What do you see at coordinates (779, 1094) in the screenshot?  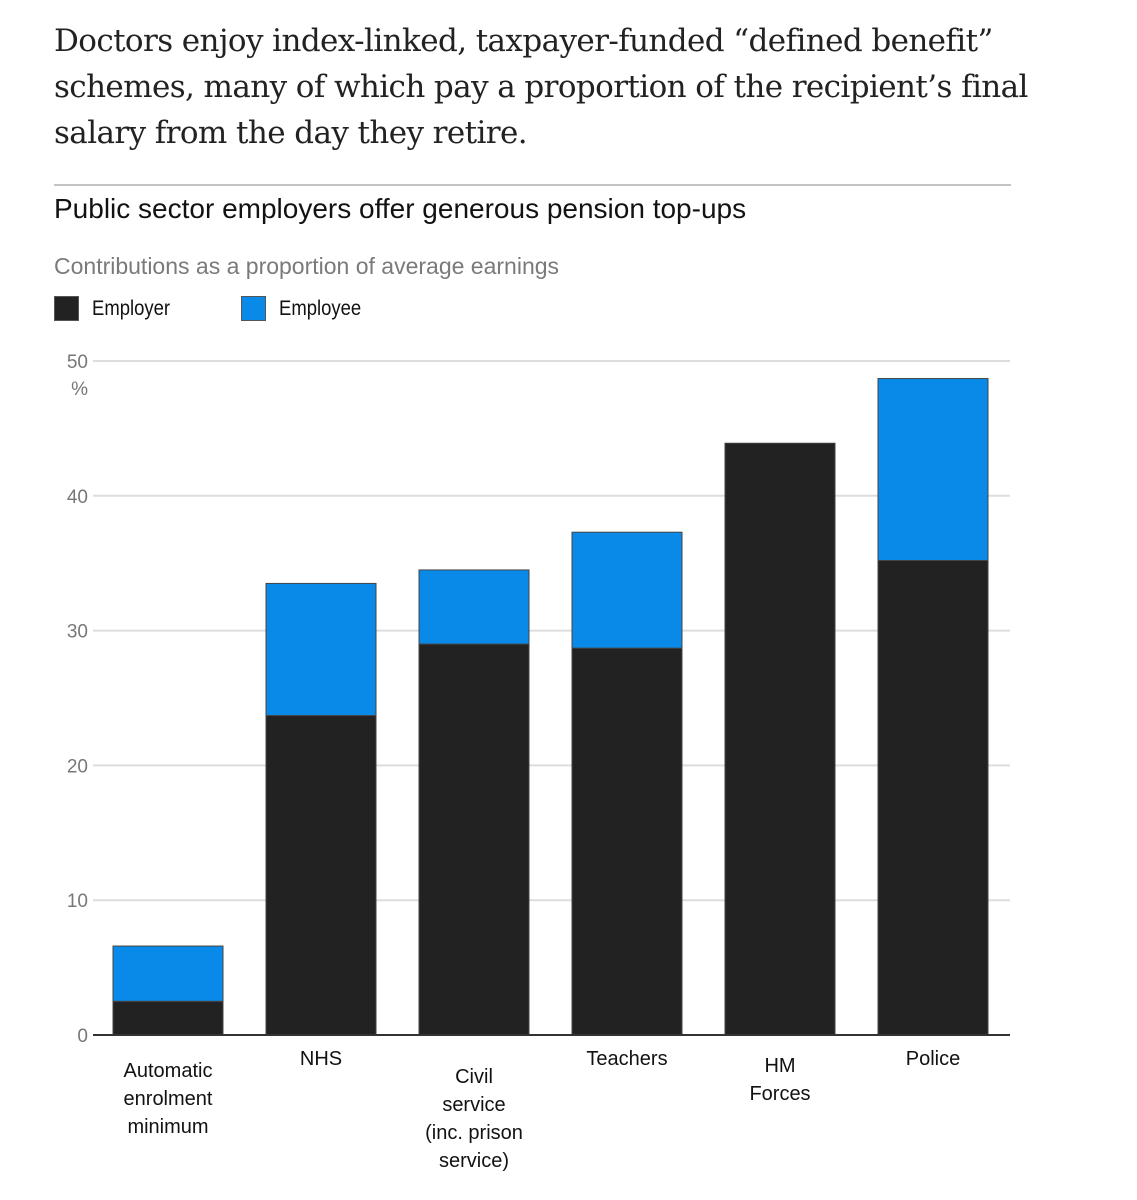 I see `x-label-line: Forces` at bounding box center [779, 1094].